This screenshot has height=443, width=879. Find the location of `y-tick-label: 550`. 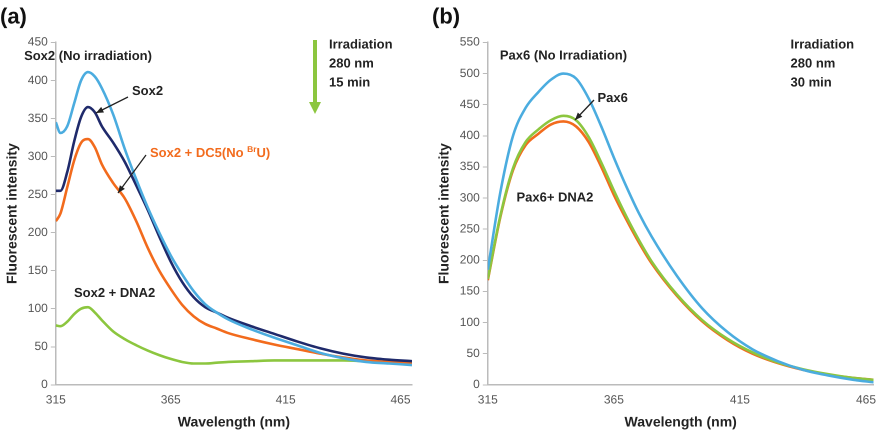

y-tick-label: 550 is located at coordinates (470, 41).